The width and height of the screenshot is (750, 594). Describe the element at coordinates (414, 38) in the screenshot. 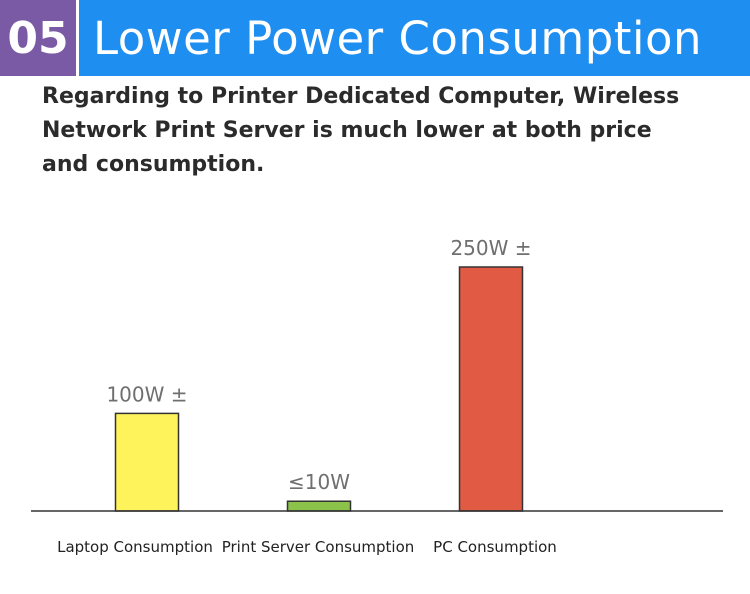

I see `page-title: Lower Power Consumption` at that location.